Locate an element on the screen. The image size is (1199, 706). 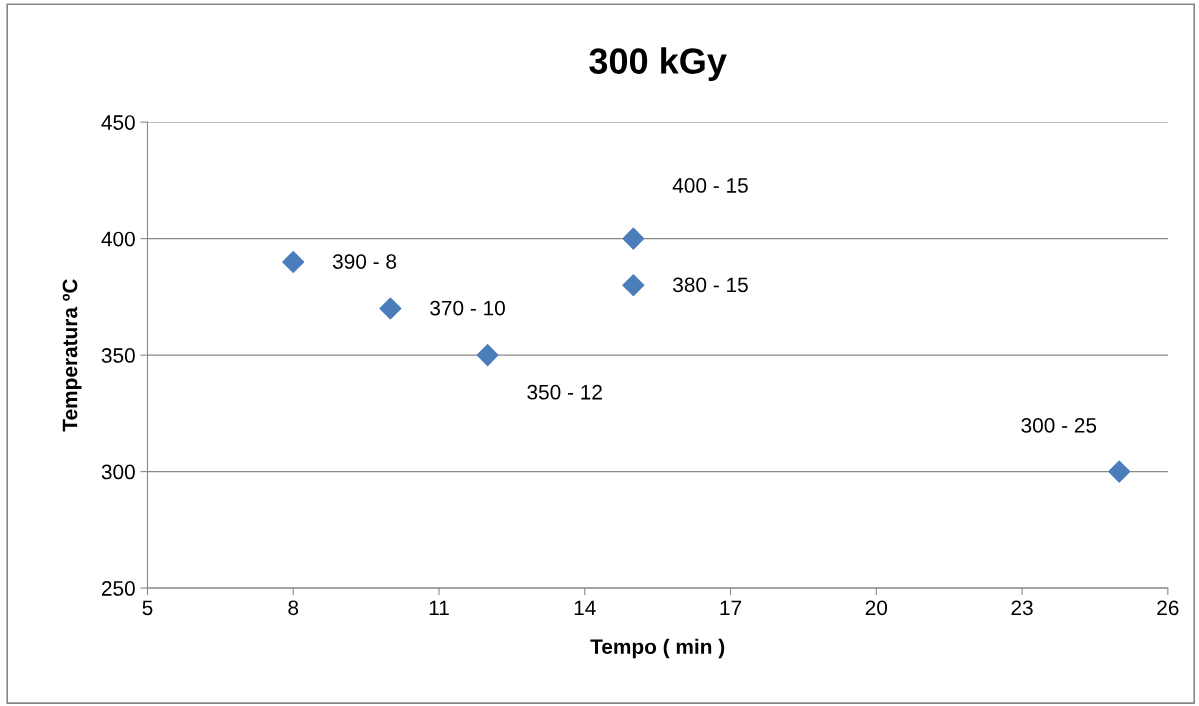
y-tick-label: 400 is located at coordinates (118, 239).